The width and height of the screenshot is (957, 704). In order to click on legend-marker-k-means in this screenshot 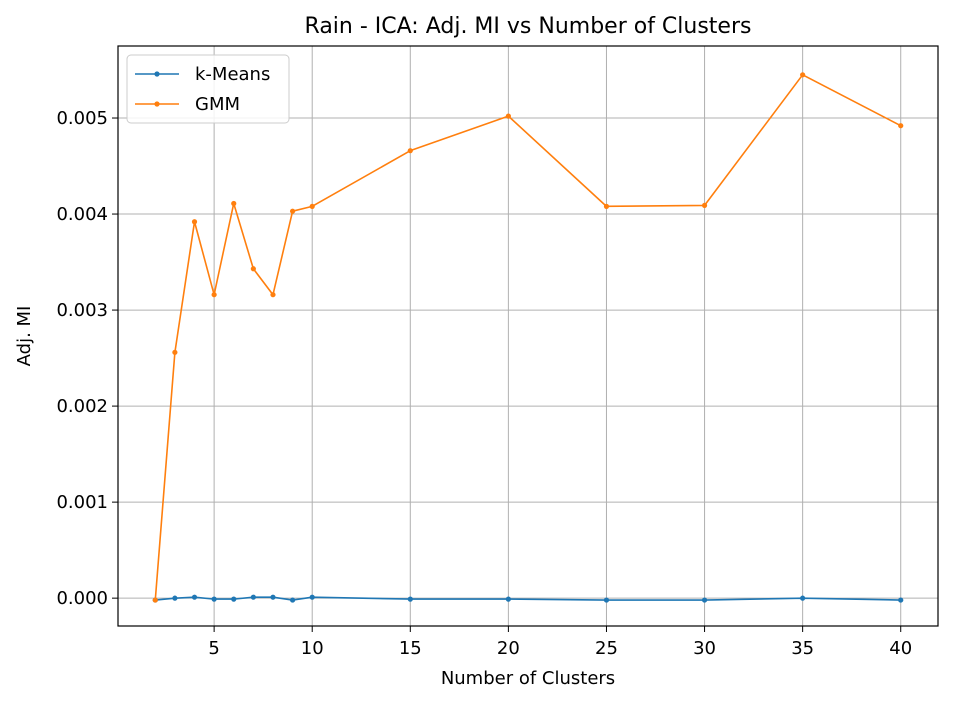, I will do `click(157, 74)`.